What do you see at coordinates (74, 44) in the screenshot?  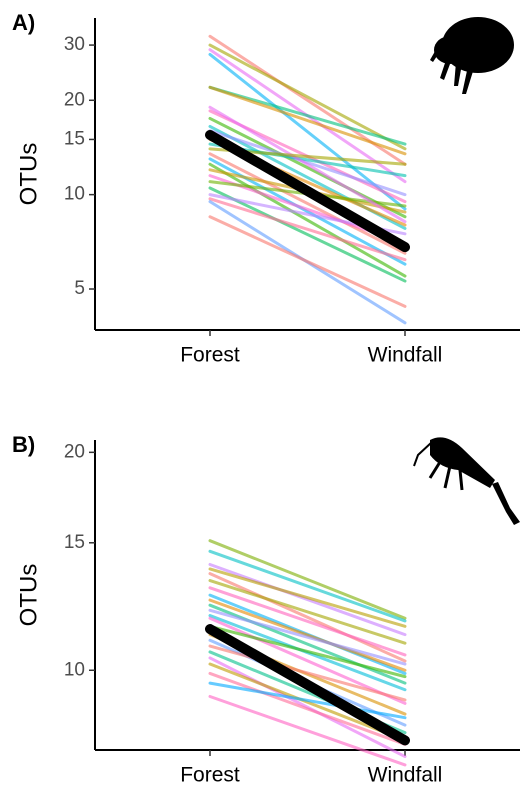 I see `y-tick-label: 30` at bounding box center [74, 44].